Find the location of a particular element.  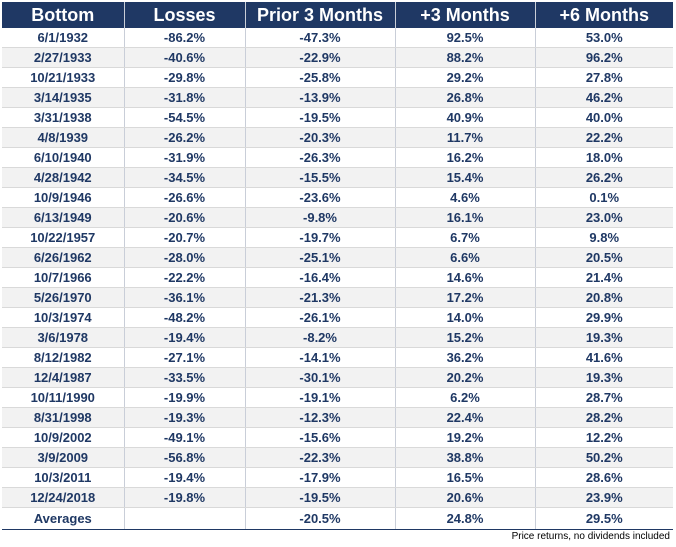

table-row: 12/4/1987 -33.5% -30.1% 20.2% 19.3% is located at coordinates (337, 377).